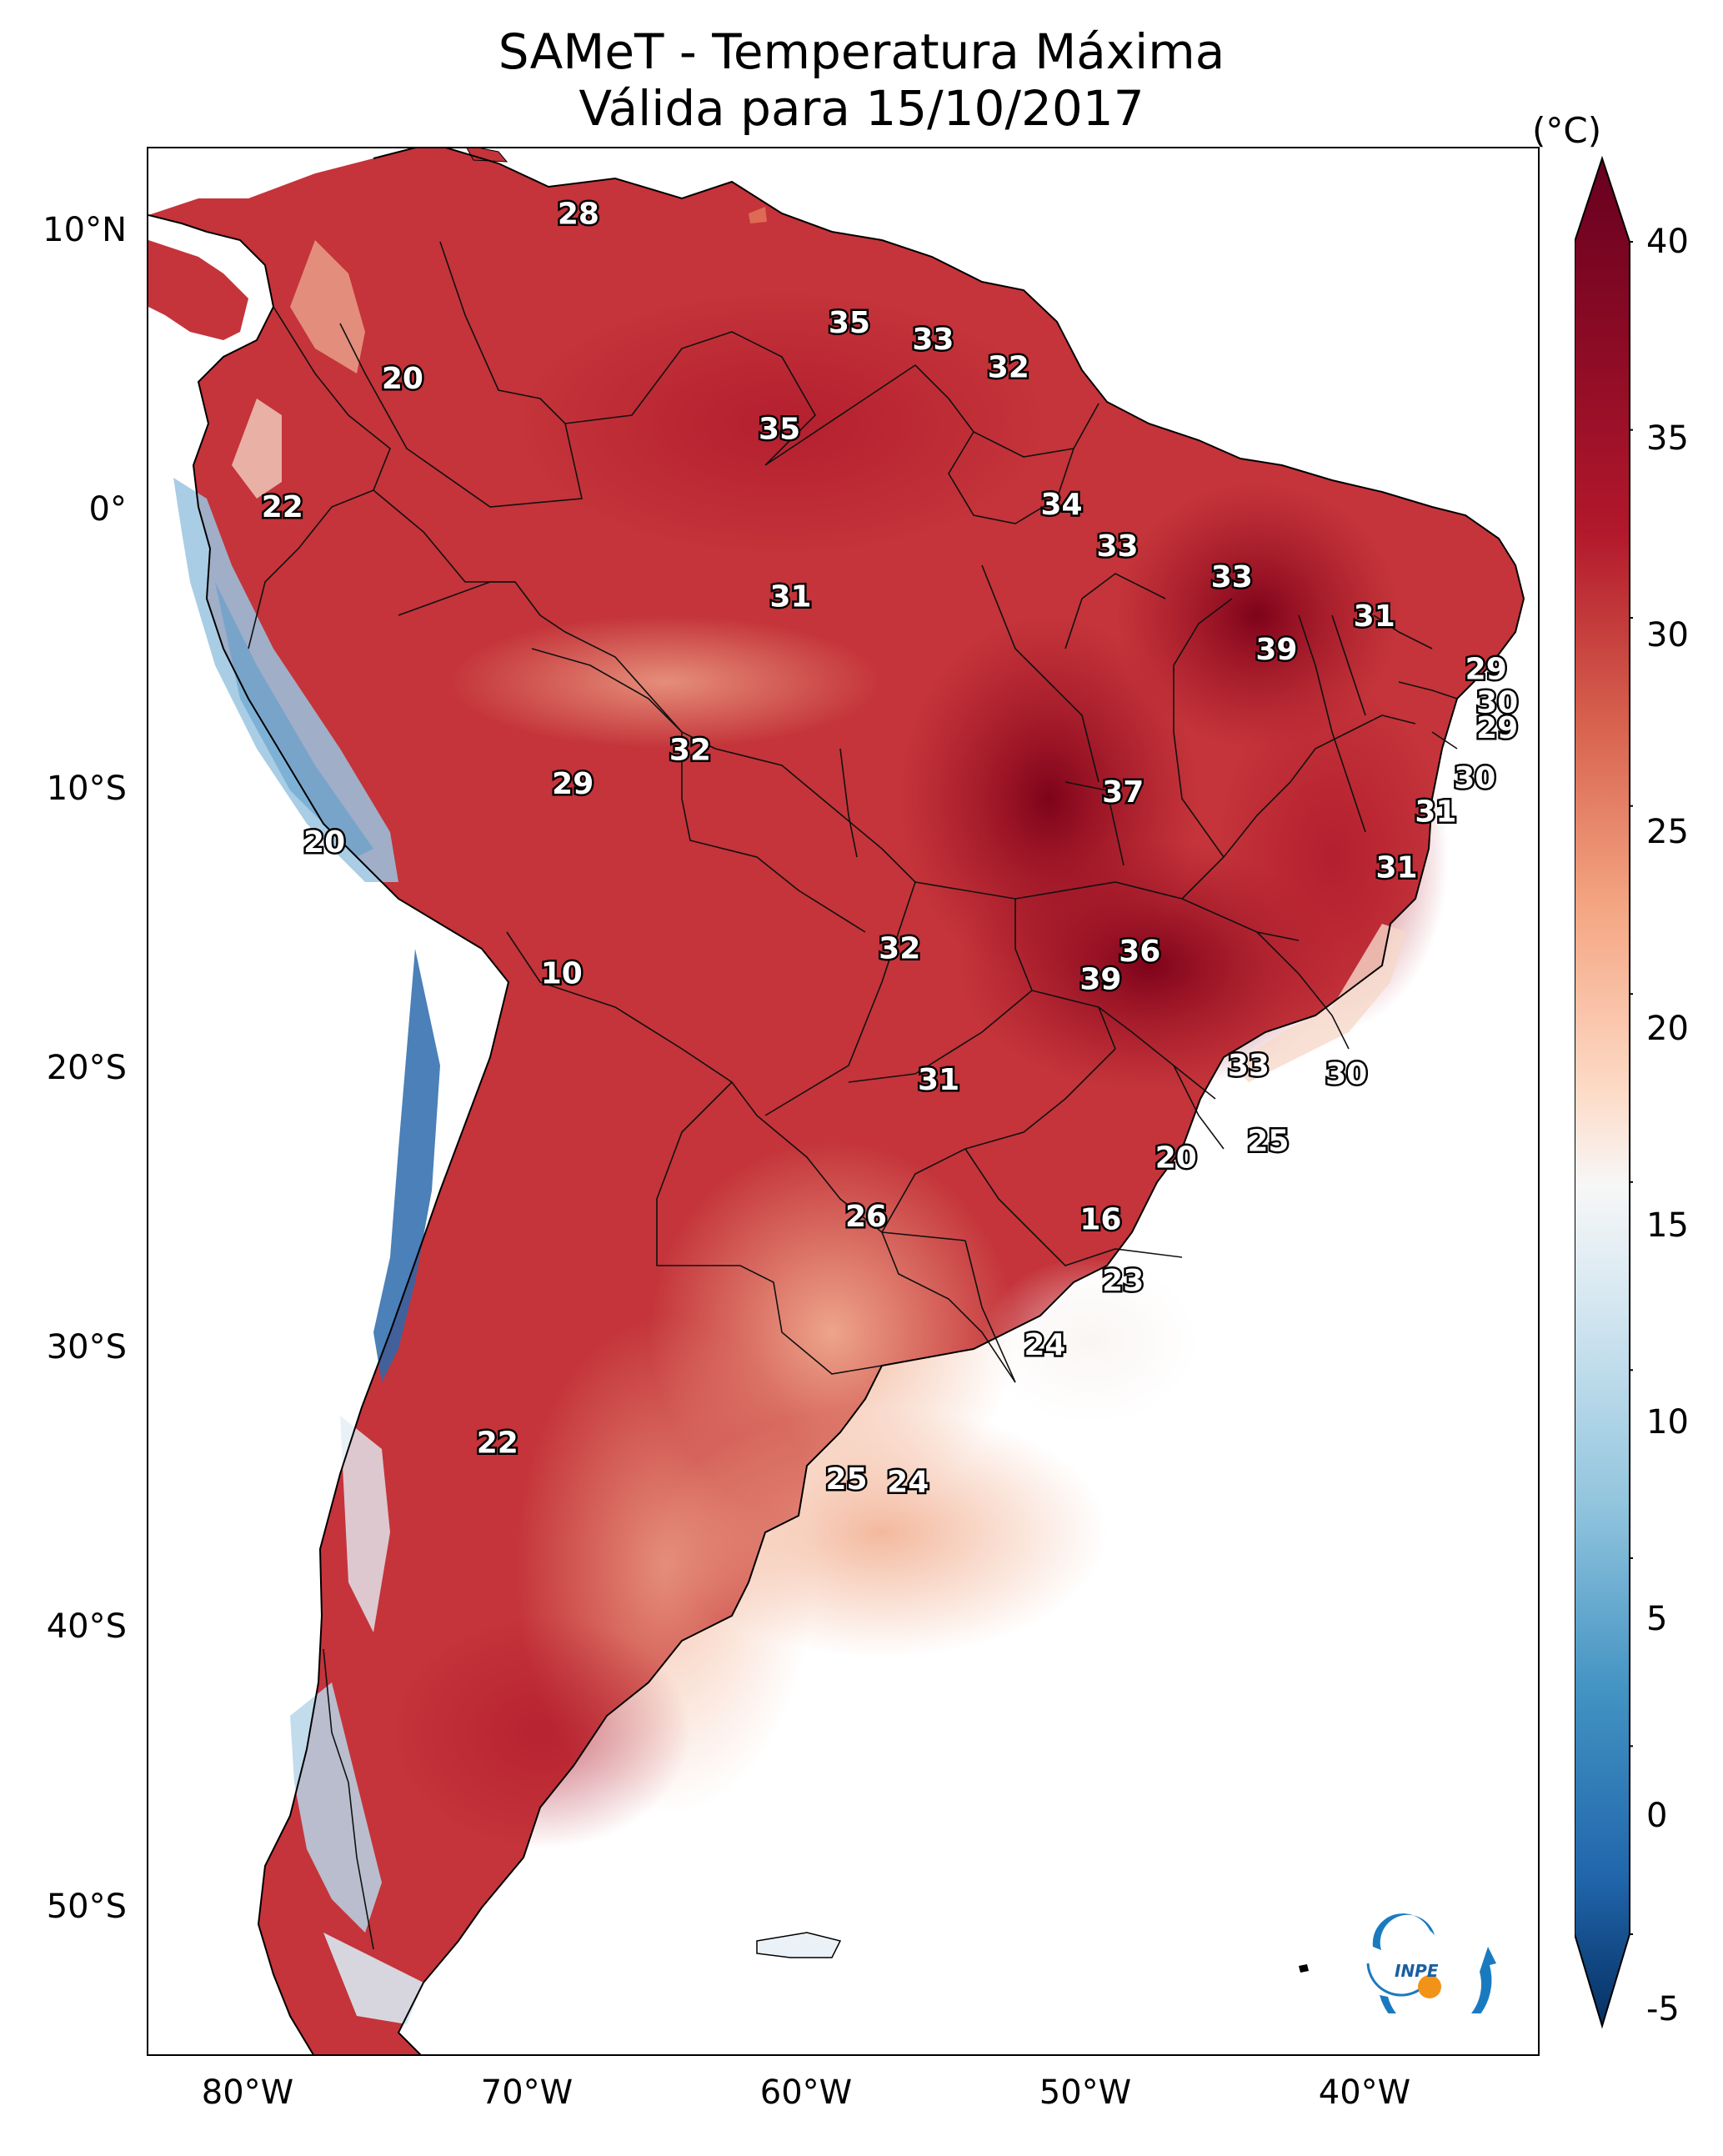  I want to click on title-line-1: SAMeT - Temperatura Máxima, so click(861, 51).